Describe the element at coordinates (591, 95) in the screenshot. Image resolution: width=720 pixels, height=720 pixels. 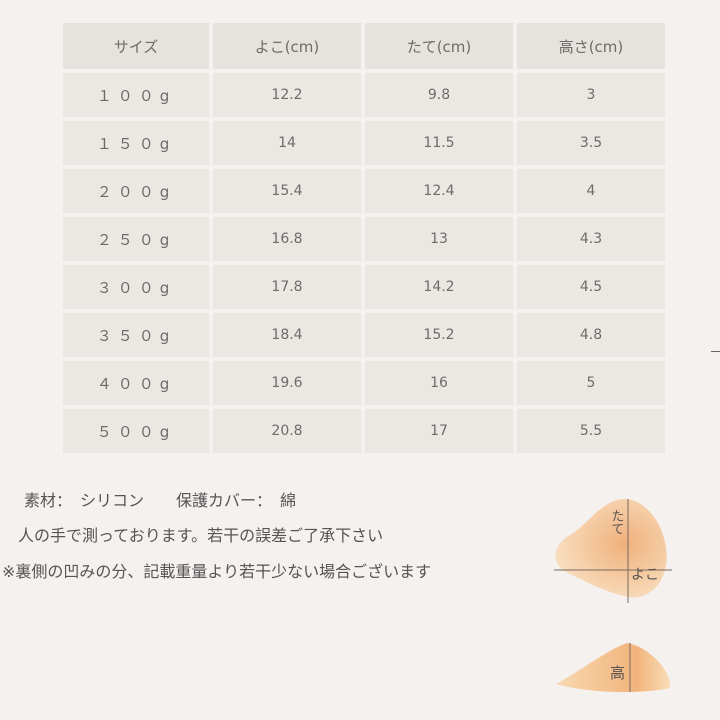
I see `height-cell: 3` at that location.